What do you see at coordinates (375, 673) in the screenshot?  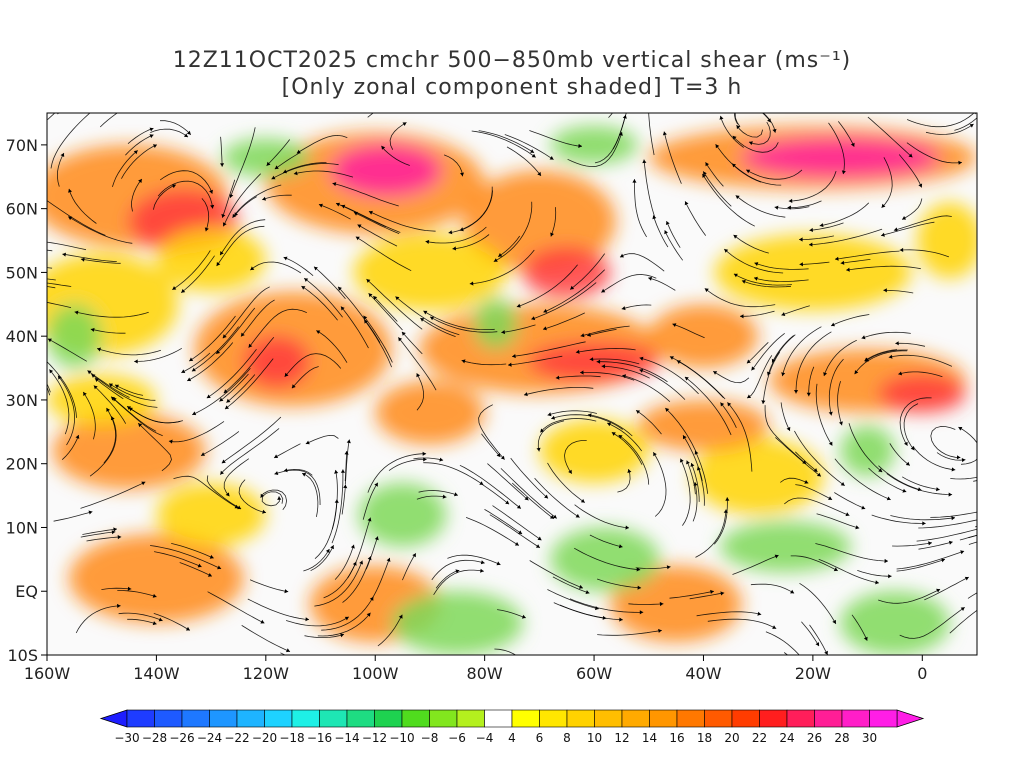 I see `lon-label: 100W` at bounding box center [375, 673].